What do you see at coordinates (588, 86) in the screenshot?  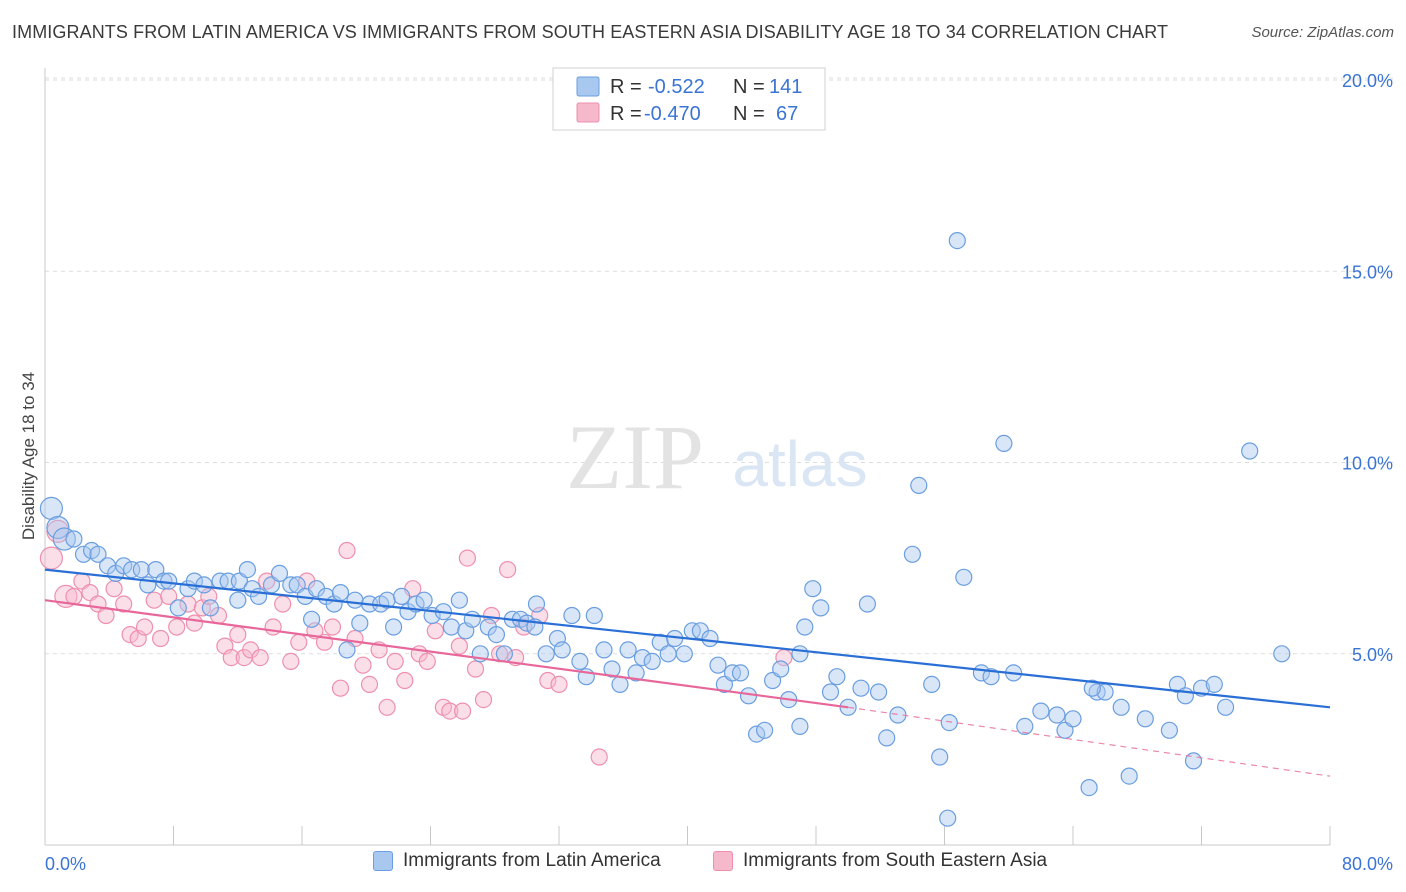 I see `legend-swatch-blue` at bounding box center [588, 86].